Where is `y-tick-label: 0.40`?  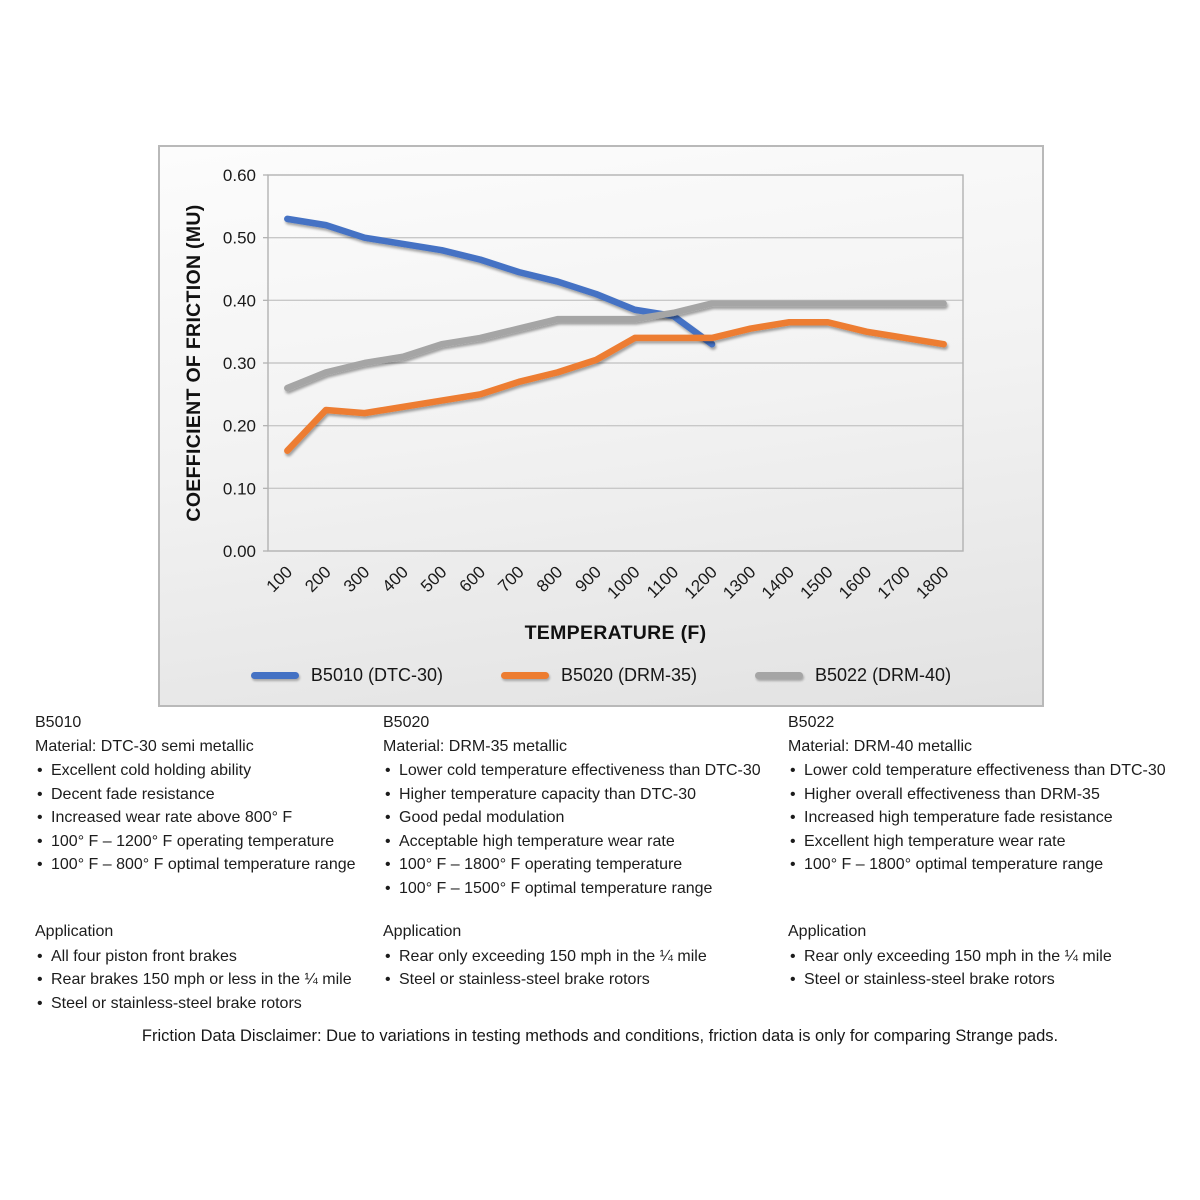
y-tick-label: 0.40 is located at coordinates (239, 300).